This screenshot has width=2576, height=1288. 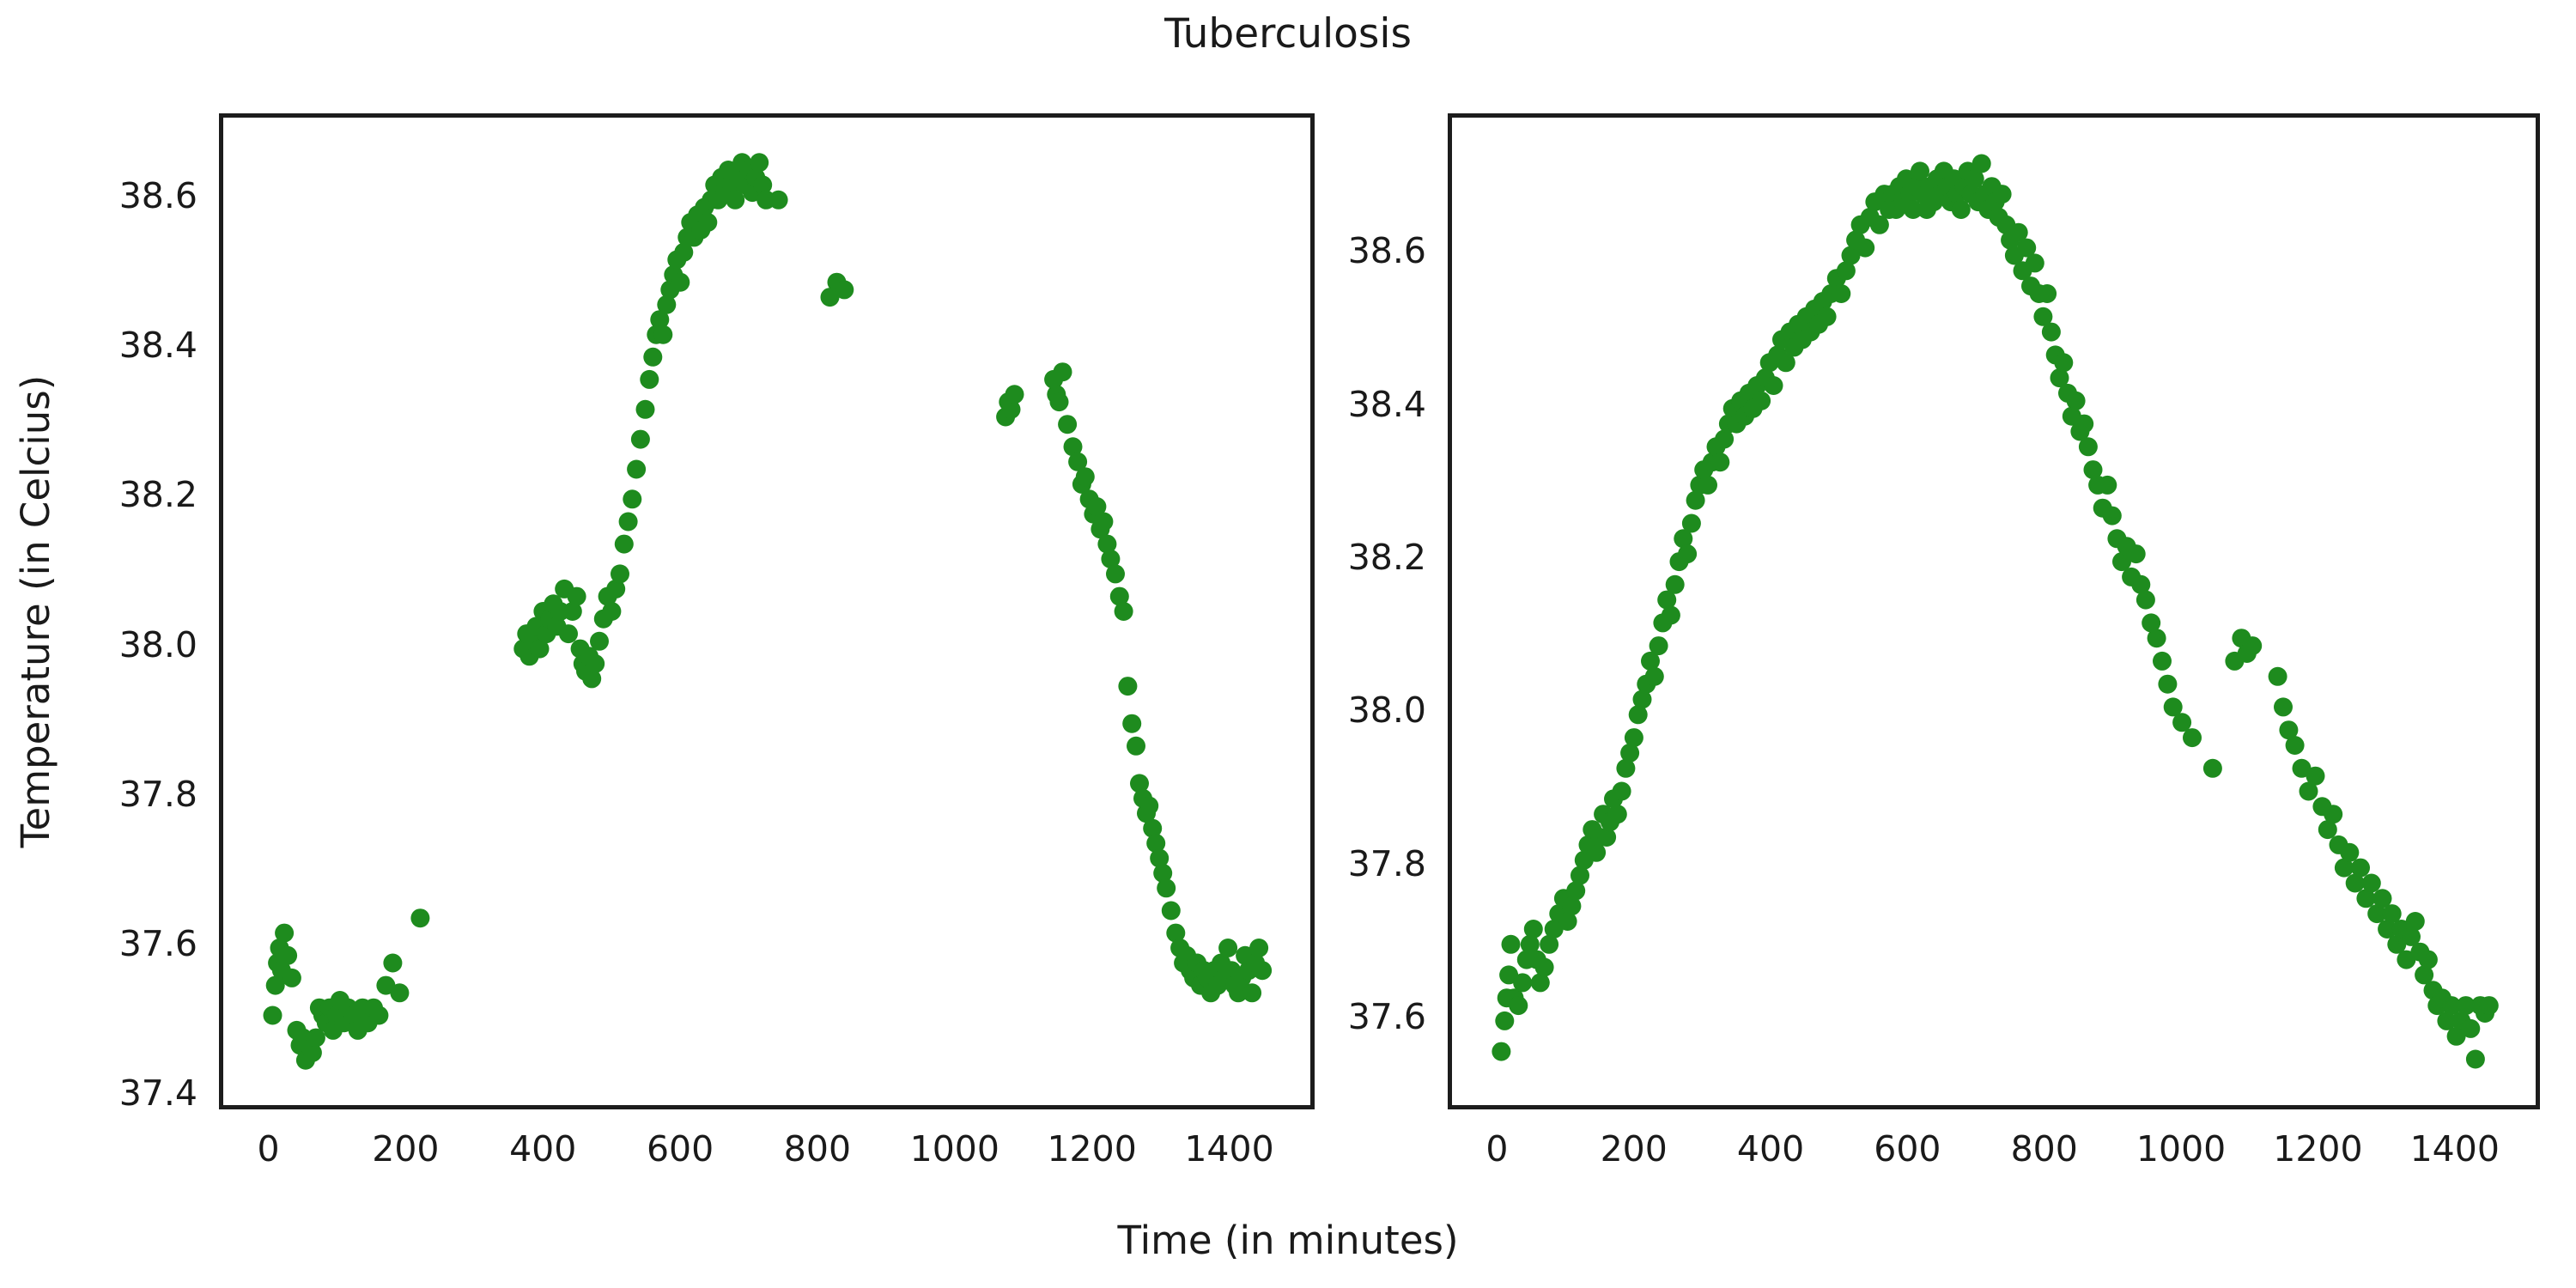 What do you see at coordinates (1908, 1149) in the screenshot?
I see `x-tick-label: 600` at bounding box center [1908, 1149].